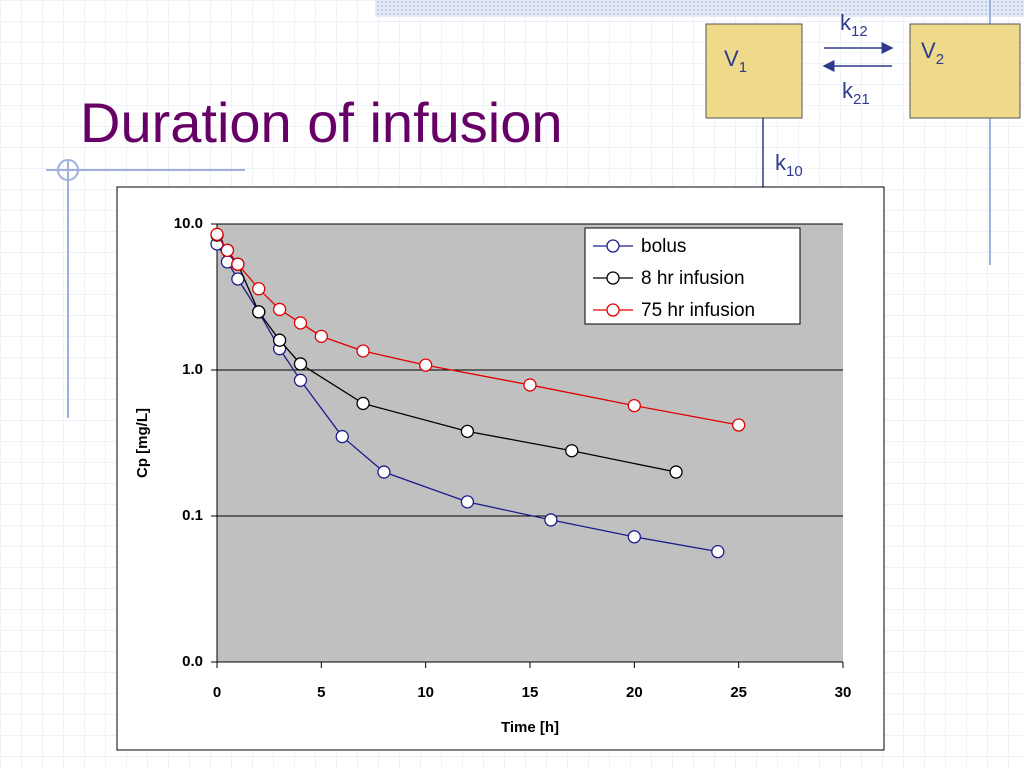  I want to click on x-tick-label: 10, so click(425, 692).